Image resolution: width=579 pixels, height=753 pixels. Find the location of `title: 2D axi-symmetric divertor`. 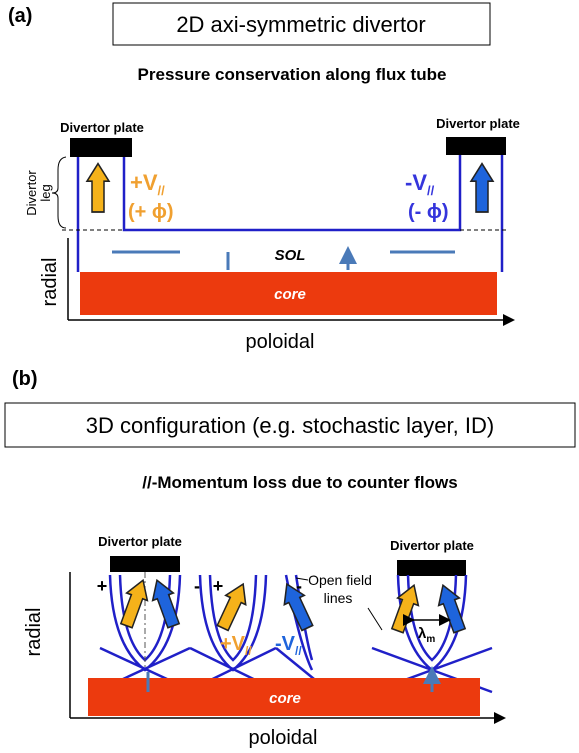

title: 2D axi-symmetric divertor is located at coordinates (300, 24).